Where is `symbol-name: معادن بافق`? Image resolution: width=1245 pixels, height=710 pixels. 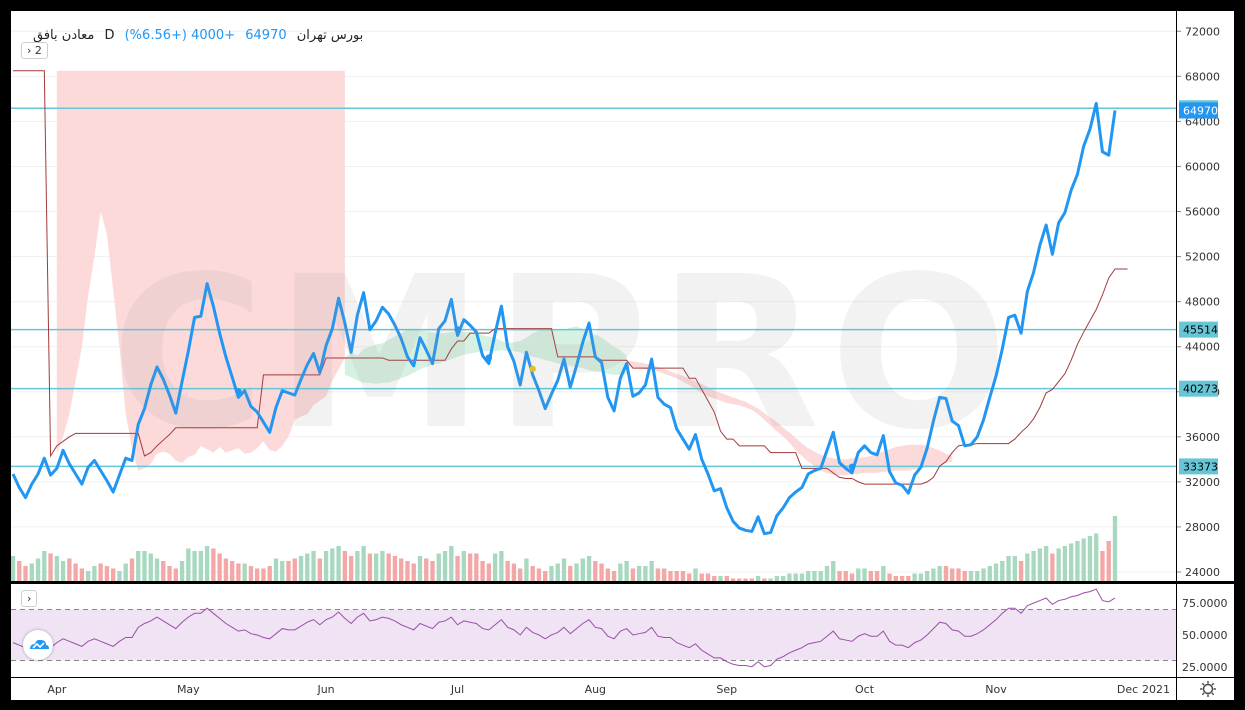 symbol-name: معادن بافق is located at coordinates (64, 35).